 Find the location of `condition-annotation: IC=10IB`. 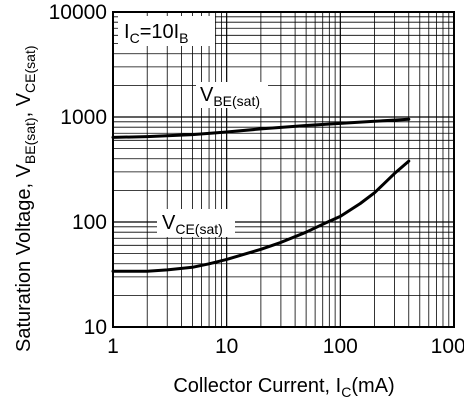

condition-annotation: IC=10IB is located at coordinates (166, 31).